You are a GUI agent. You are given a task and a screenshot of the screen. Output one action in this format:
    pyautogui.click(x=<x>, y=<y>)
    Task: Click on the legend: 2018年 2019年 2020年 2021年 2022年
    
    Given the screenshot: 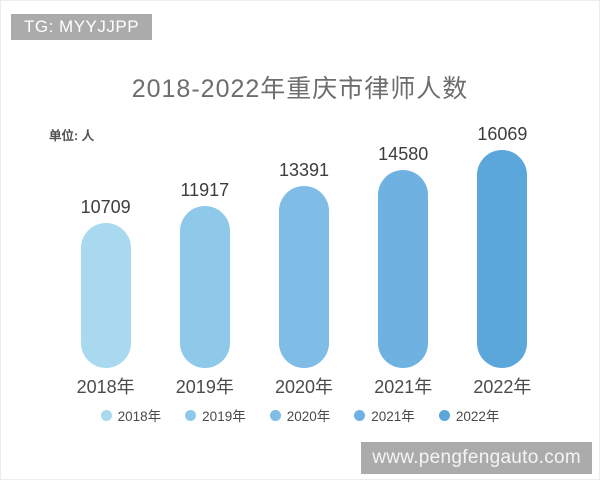 What is the action you would take?
    pyautogui.click(x=300, y=415)
    